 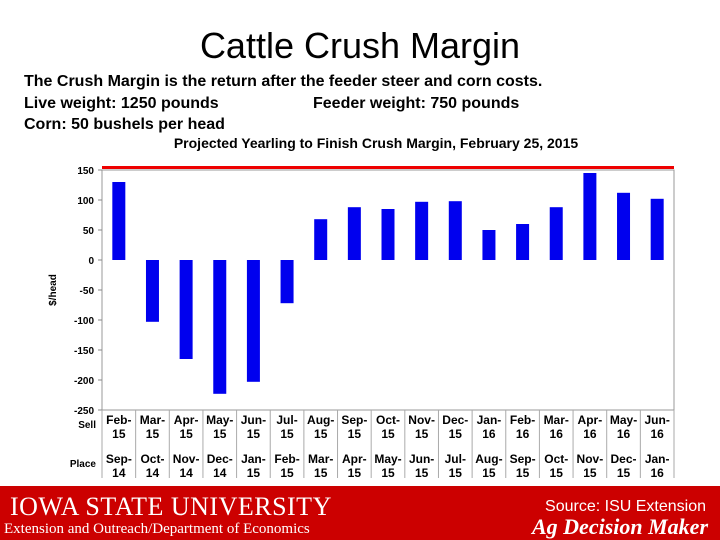 I want to click on sell-tick-label: Mar-15, so click(x=152, y=427).